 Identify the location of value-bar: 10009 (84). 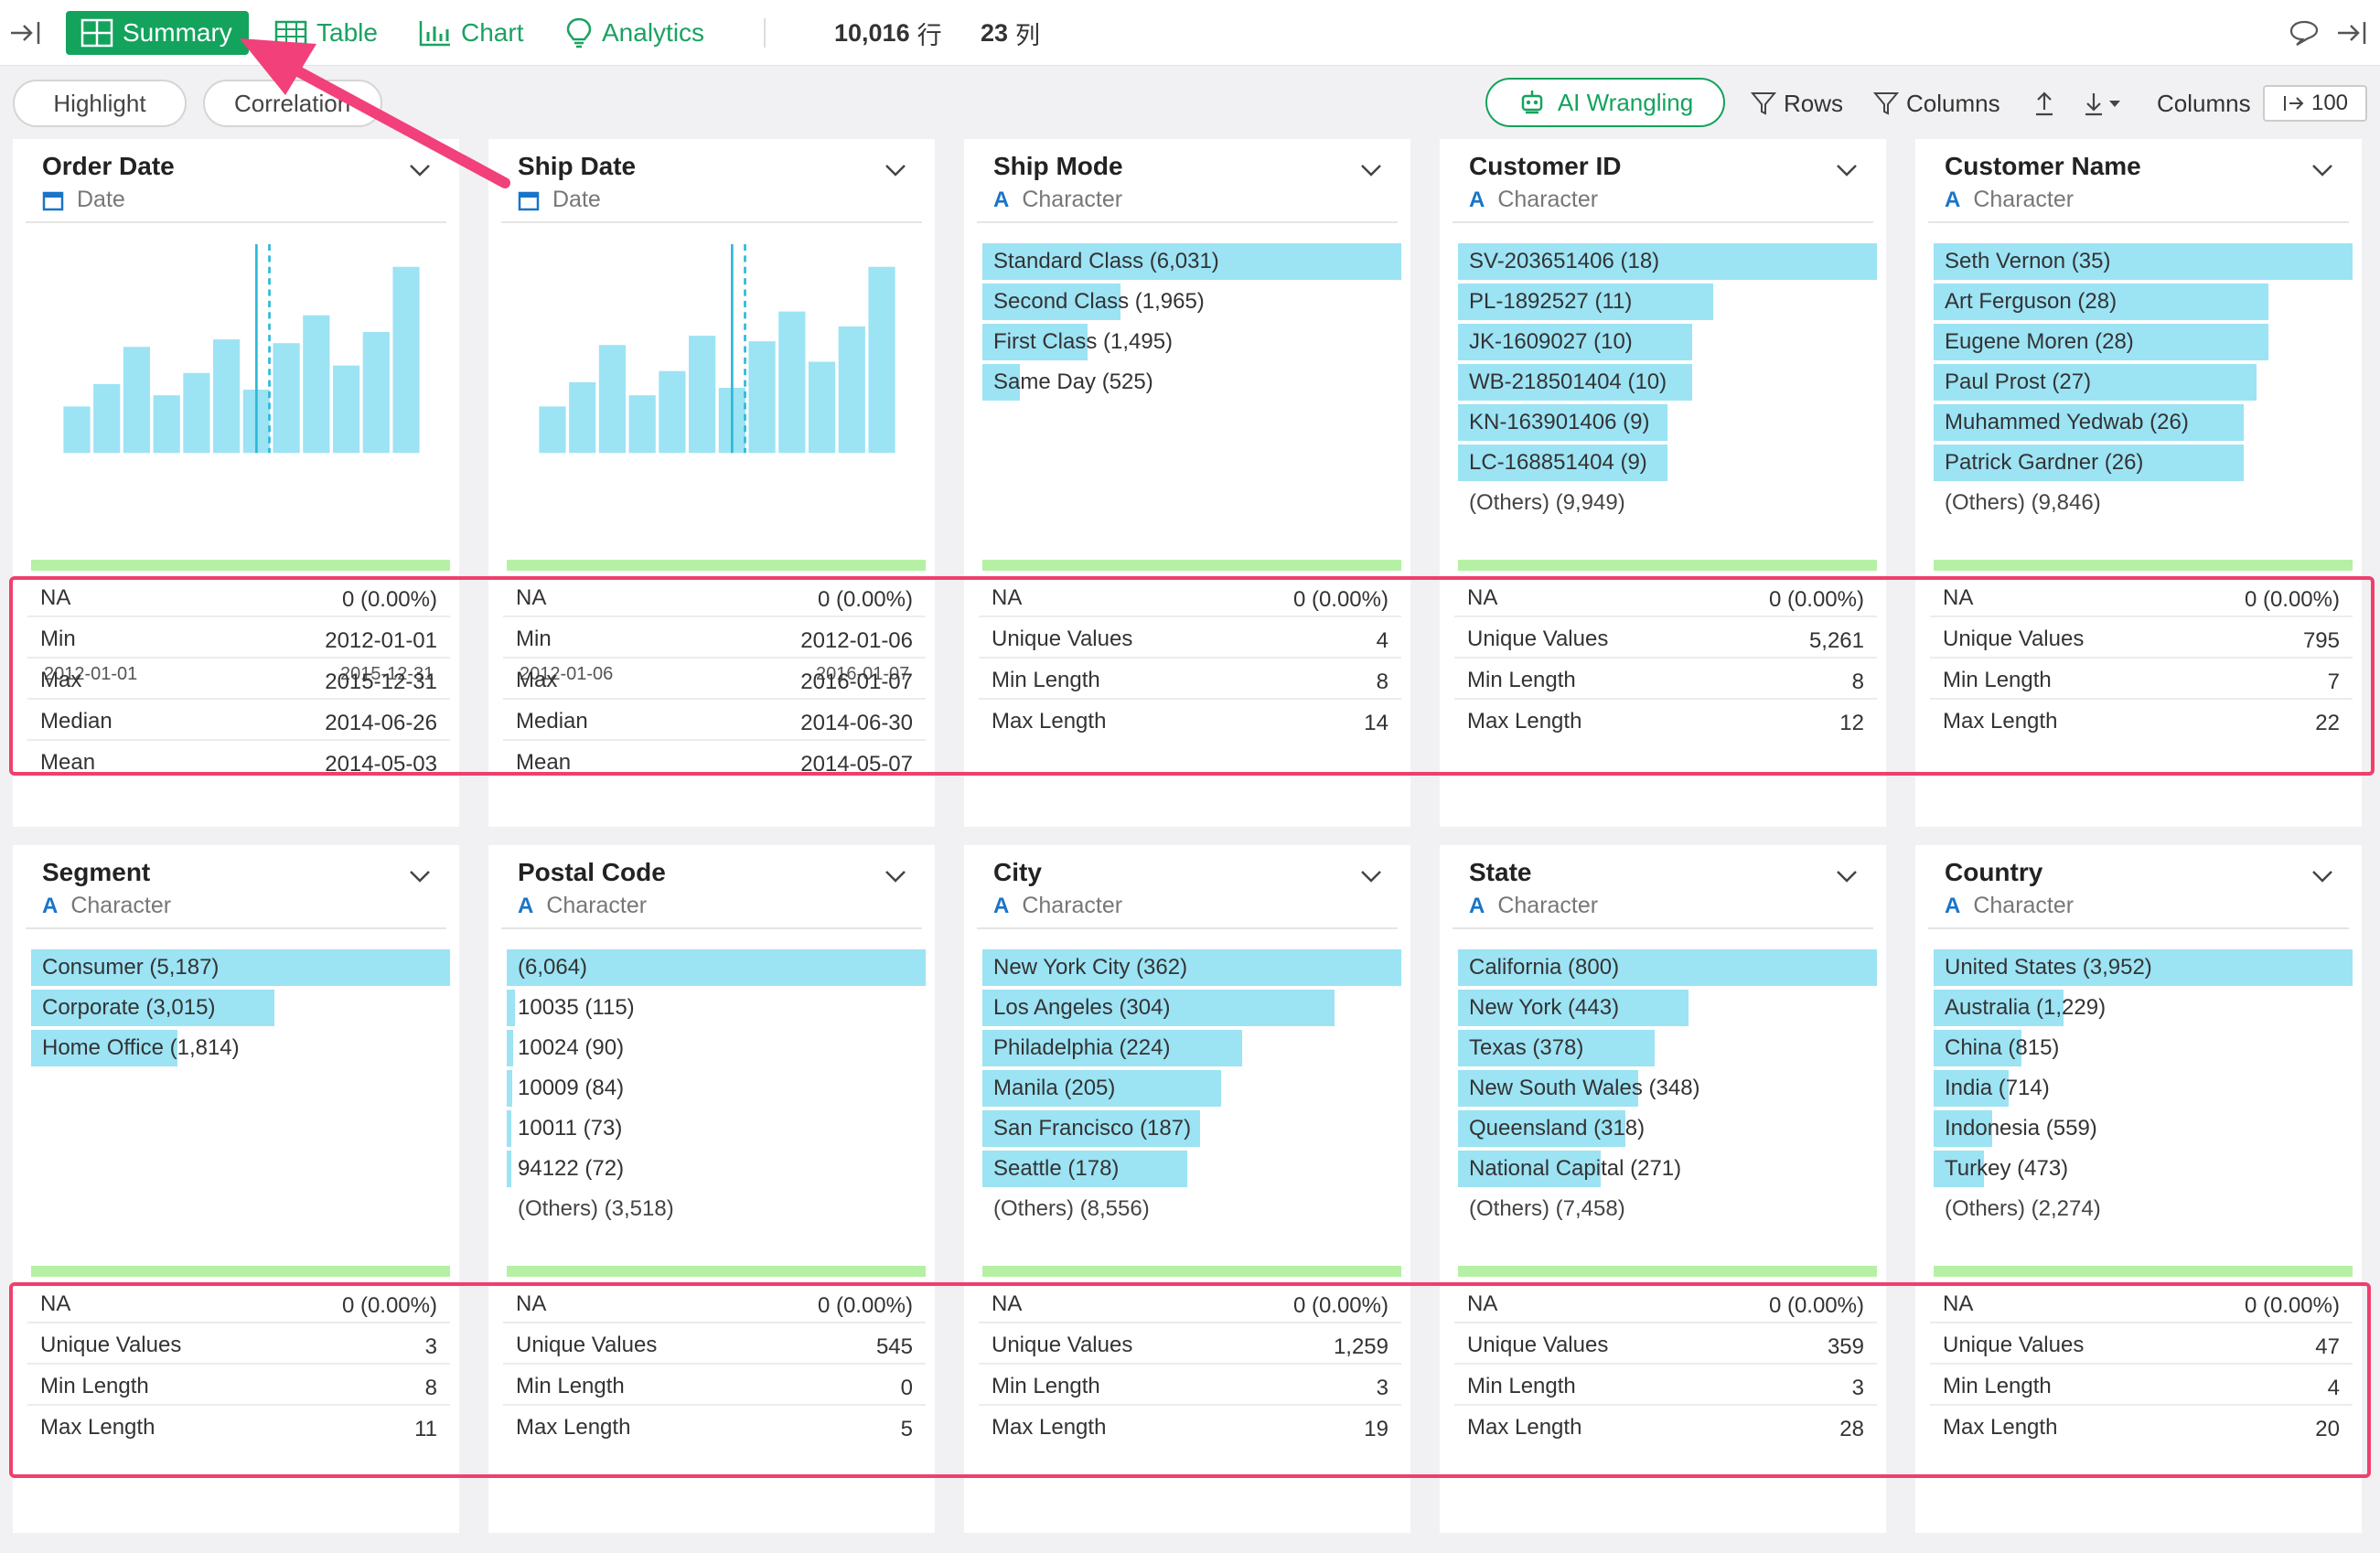
(716, 1088).